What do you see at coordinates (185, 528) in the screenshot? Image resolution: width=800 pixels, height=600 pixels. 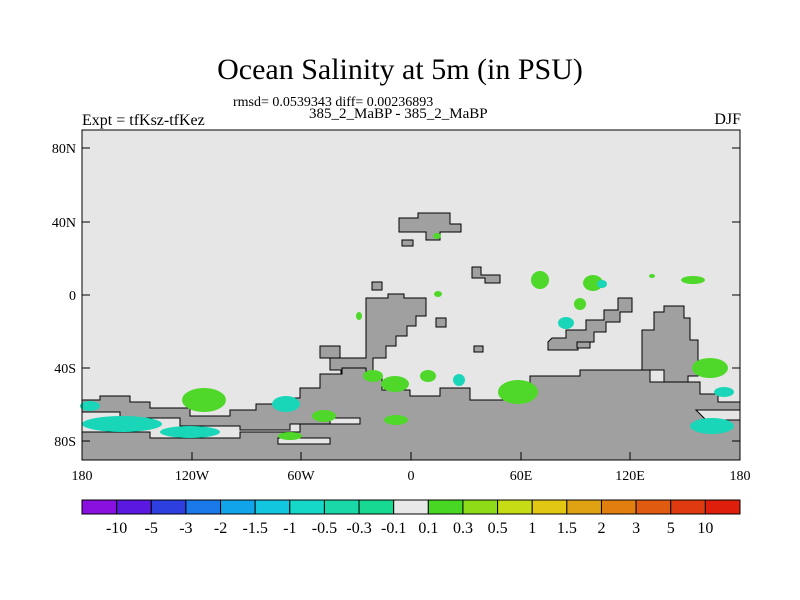 I see `colorbar-label: -3` at bounding box center [185, 528].